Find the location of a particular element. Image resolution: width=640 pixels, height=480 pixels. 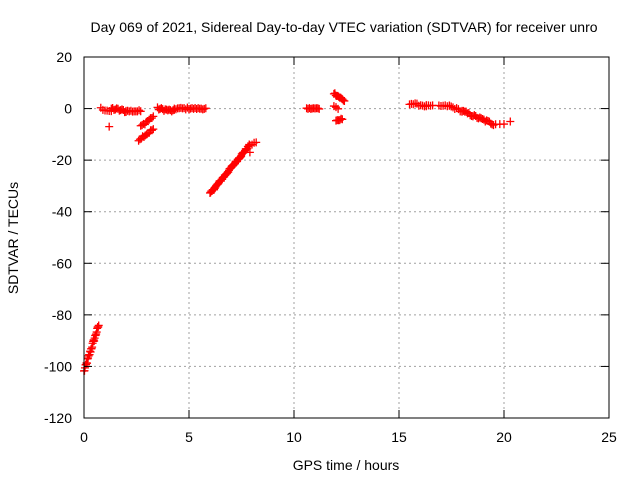

x-axis-label: GPS time / hours is located at coordinates (346, 465).